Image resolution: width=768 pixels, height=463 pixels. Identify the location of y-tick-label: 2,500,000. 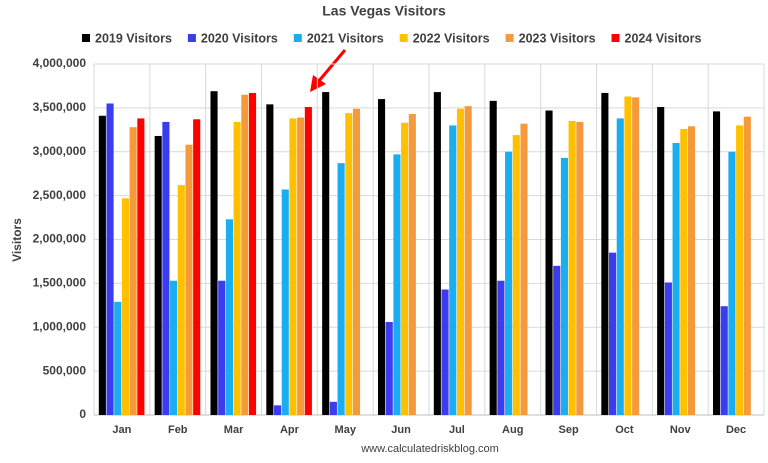
(60, 195).